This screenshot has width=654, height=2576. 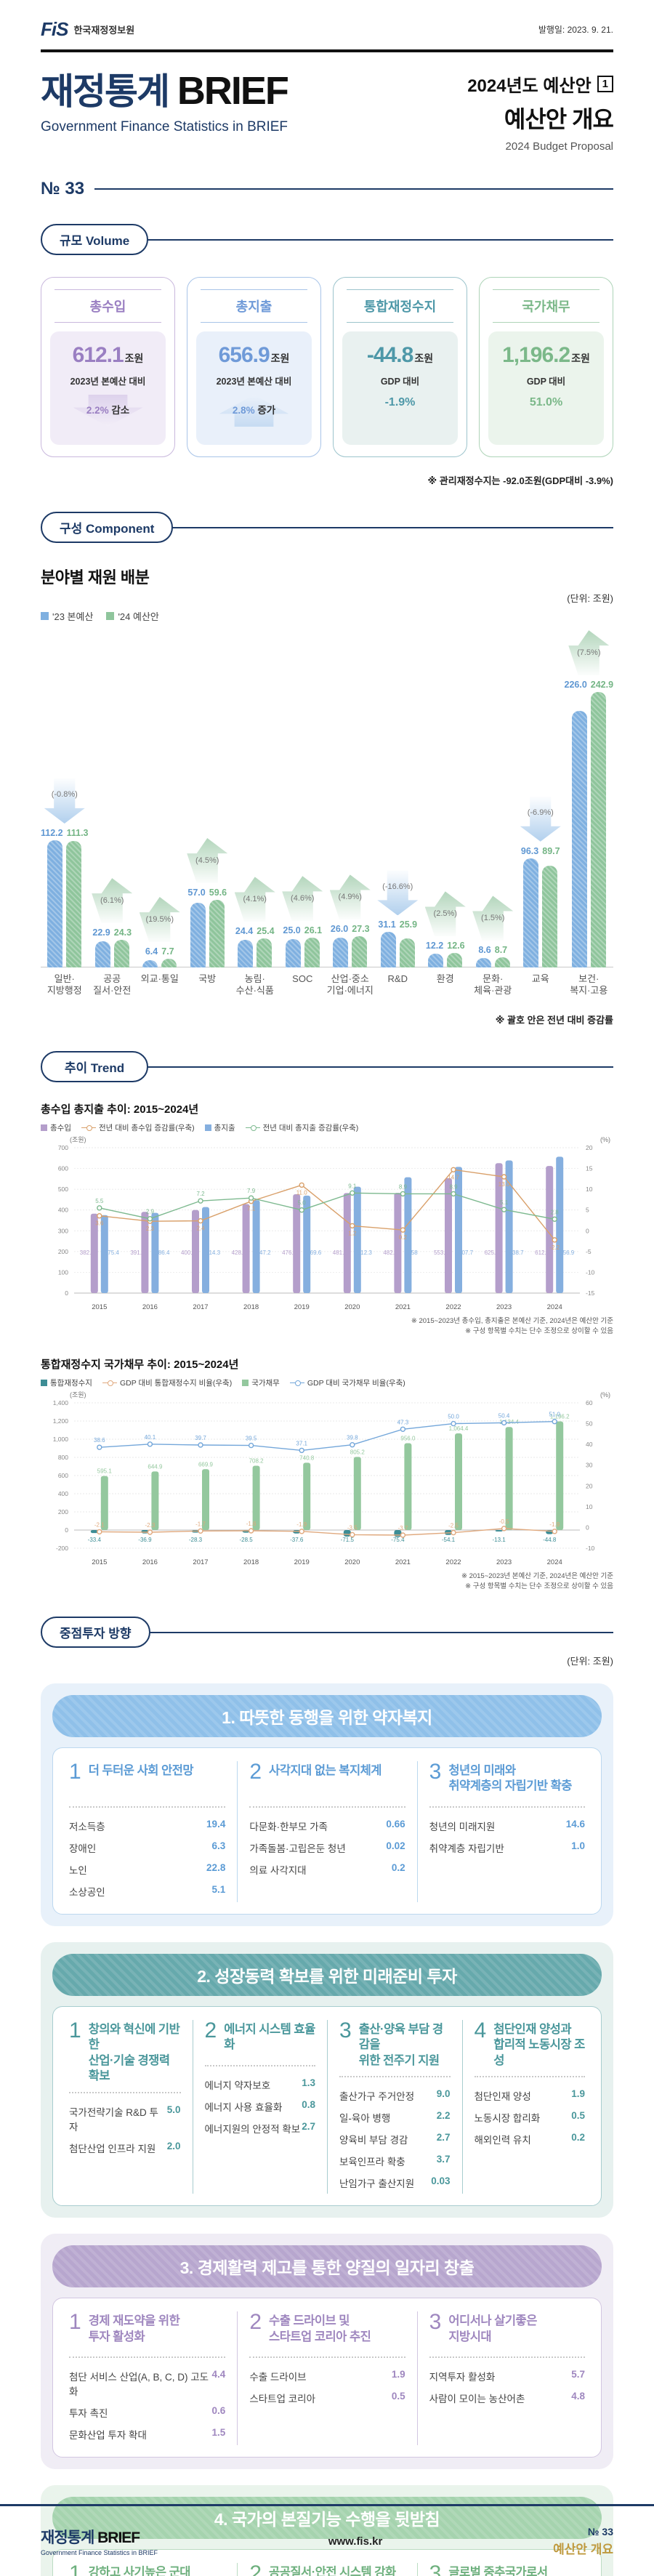 What do you see at coordinates (352, 1307) in the screenshot?
I see `svg-text: 2020` at bounding box center [352, 1307].